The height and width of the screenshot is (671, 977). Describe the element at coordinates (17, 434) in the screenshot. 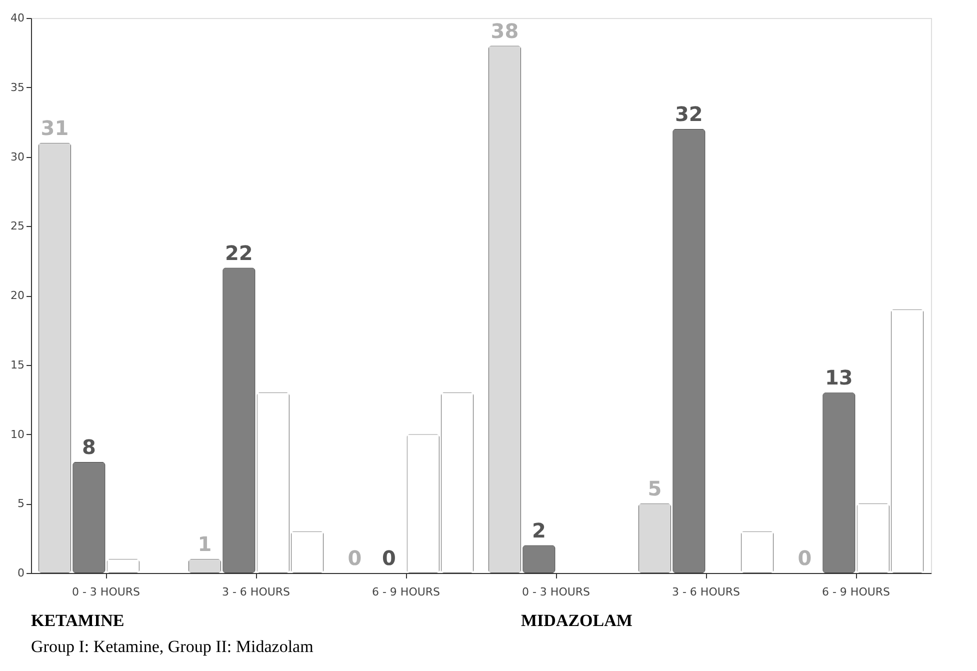

I see `y-tick-label: 10` at that location.